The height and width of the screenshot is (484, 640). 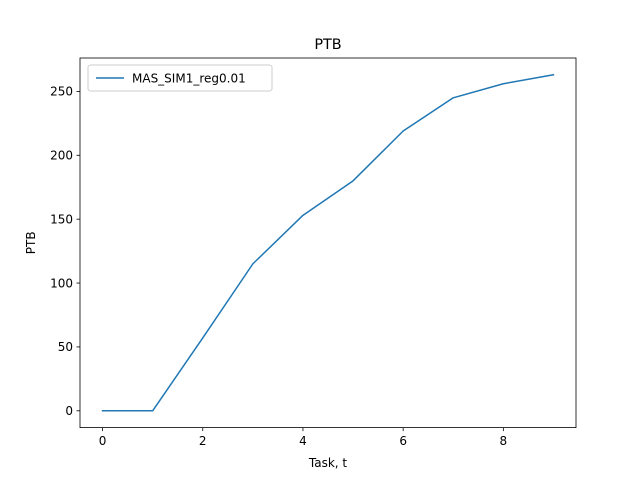 What do you see at coordinates (31, 242) in the screenshot?
I see `y-axis-label: PTB` at bounding box center [31, 242].